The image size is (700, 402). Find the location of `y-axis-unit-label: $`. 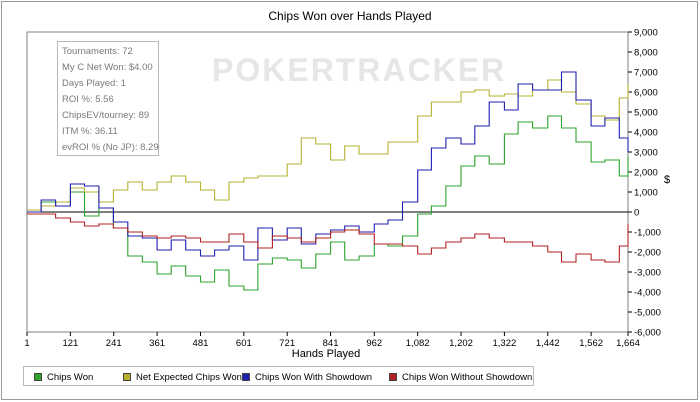

y-axis-unit-label: $ is located at coordinates (667, 180).